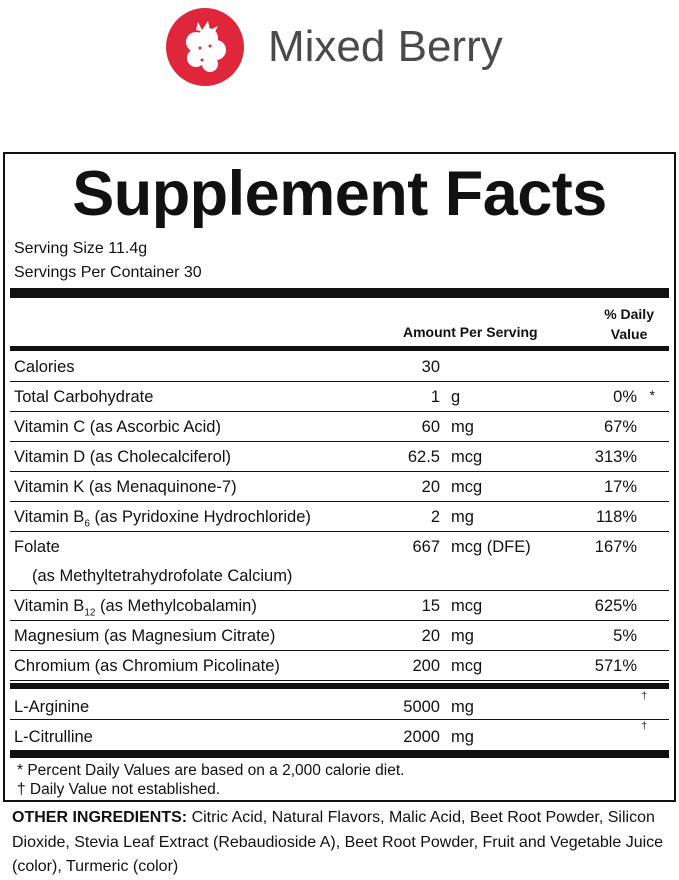 Image resolution: width=679 pixels, height=880 pixels. I want to click on dv-footnote-mark: *, so click(652, 395).